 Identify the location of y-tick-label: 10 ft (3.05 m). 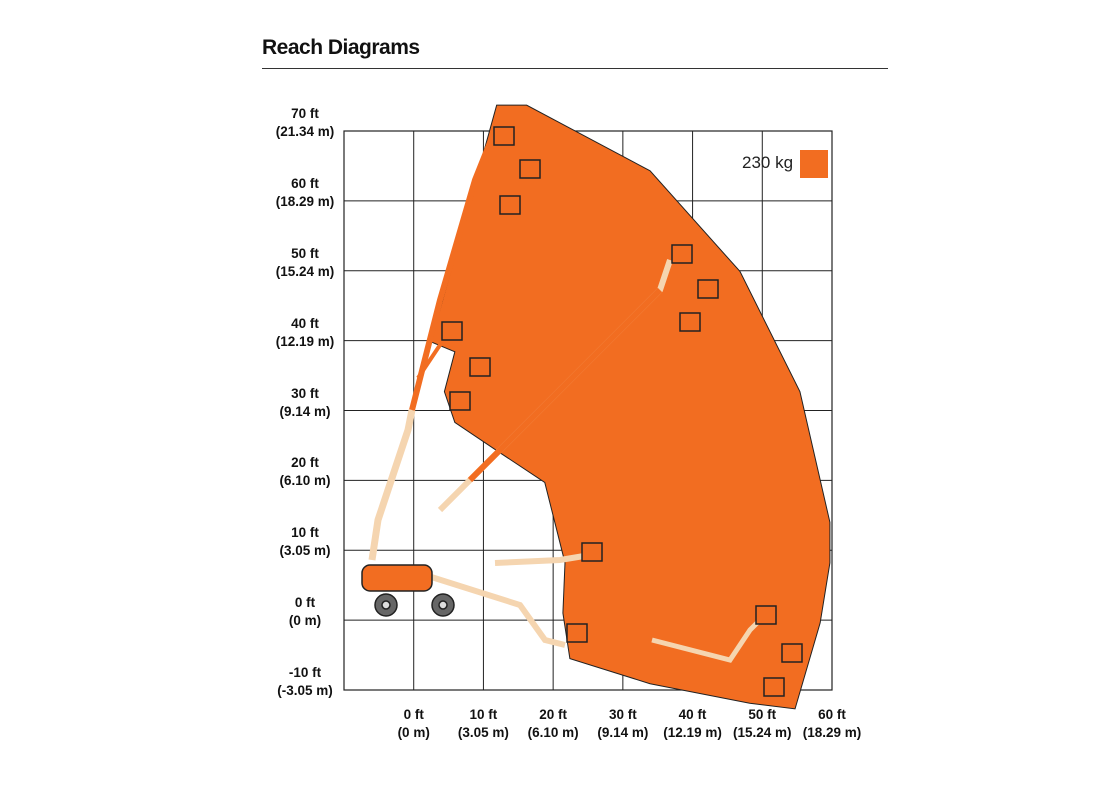
(305, 542).